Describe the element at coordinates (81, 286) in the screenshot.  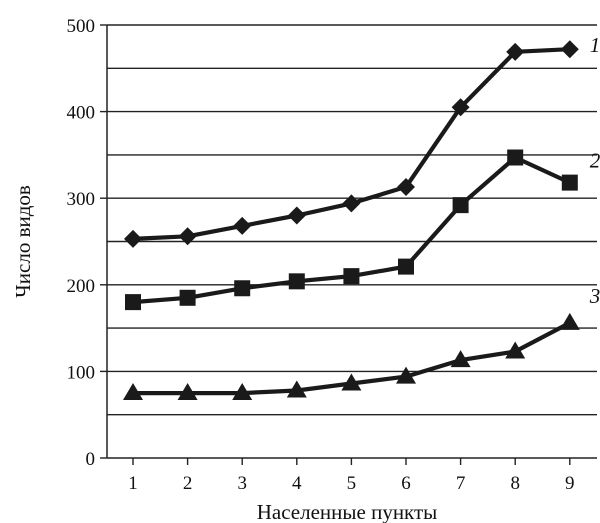
I see `y-tick-label: 200` at that location.